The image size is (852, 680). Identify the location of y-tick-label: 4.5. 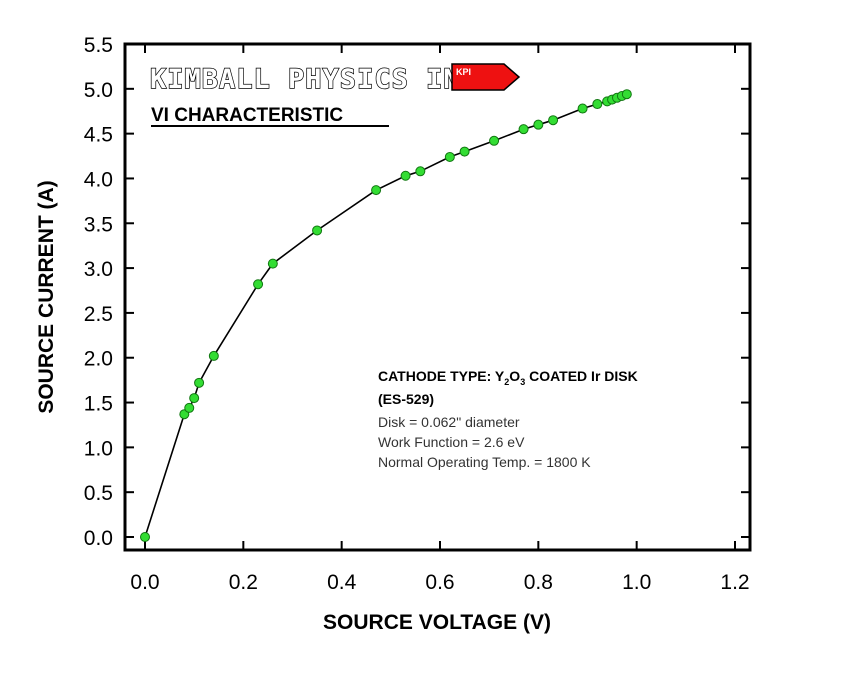
(98, 135).